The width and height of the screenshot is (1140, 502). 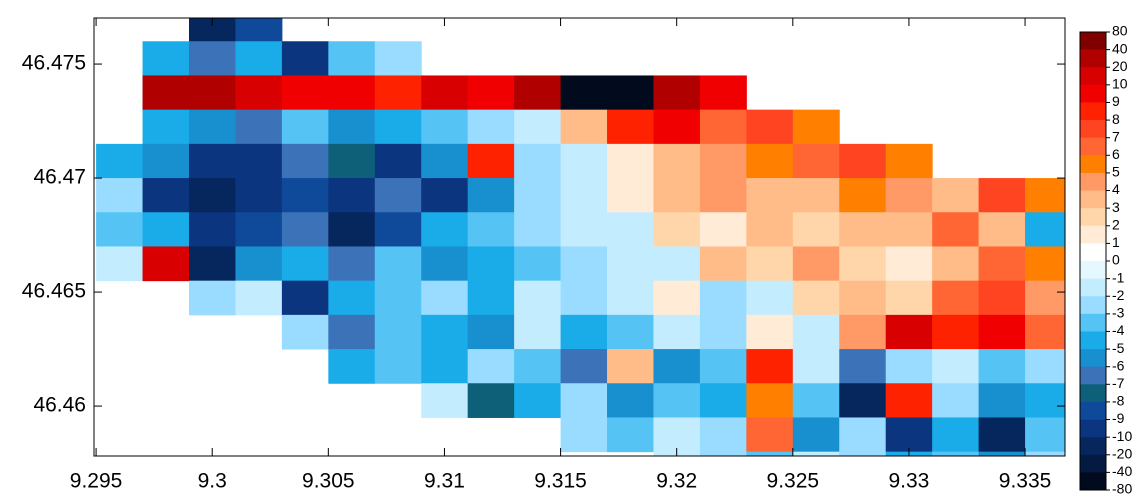 I want to click on x-tick-label: 9.305, so click(x=328, y=481).